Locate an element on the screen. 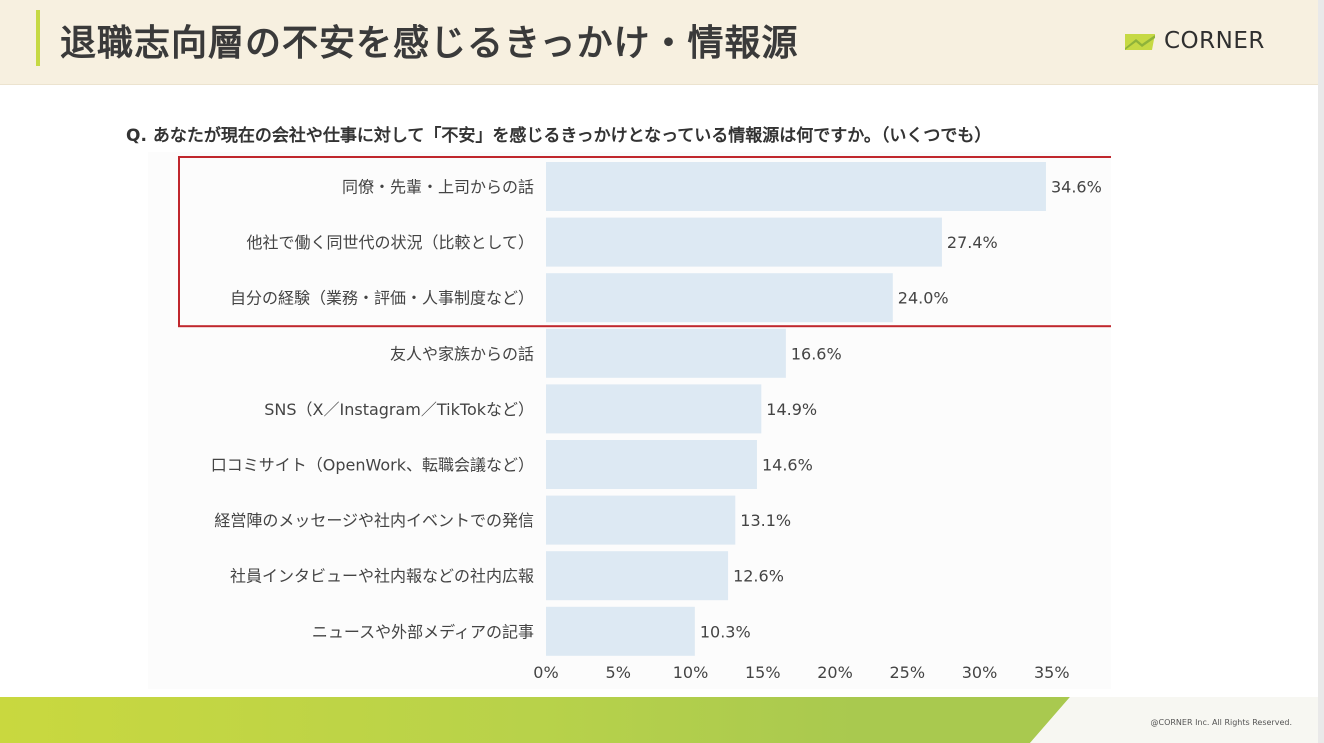 This screenshot has height=743, width=1324. category-label-4: SNS（X／Instagram／TikTokなど） is located at coordinates (399, 409).